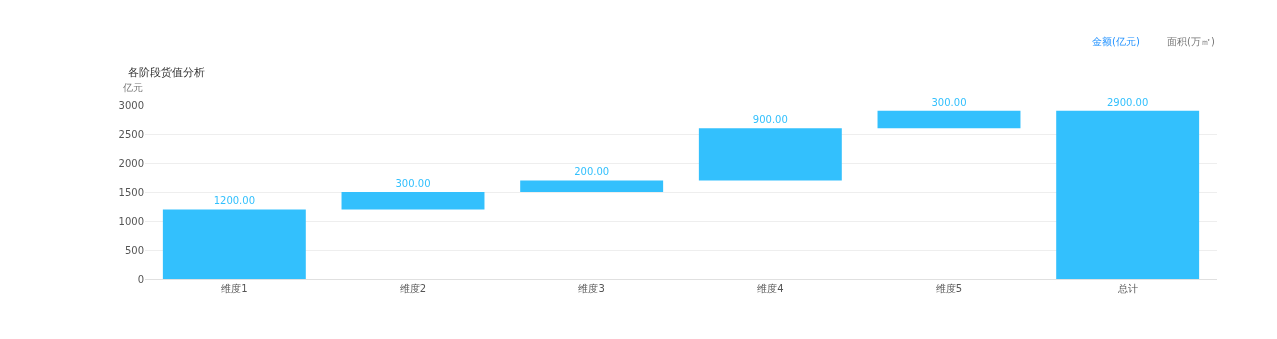 This screenshot has height=339, width=1277. I want to click on y-tick-label: 1000, so click(131, 221).